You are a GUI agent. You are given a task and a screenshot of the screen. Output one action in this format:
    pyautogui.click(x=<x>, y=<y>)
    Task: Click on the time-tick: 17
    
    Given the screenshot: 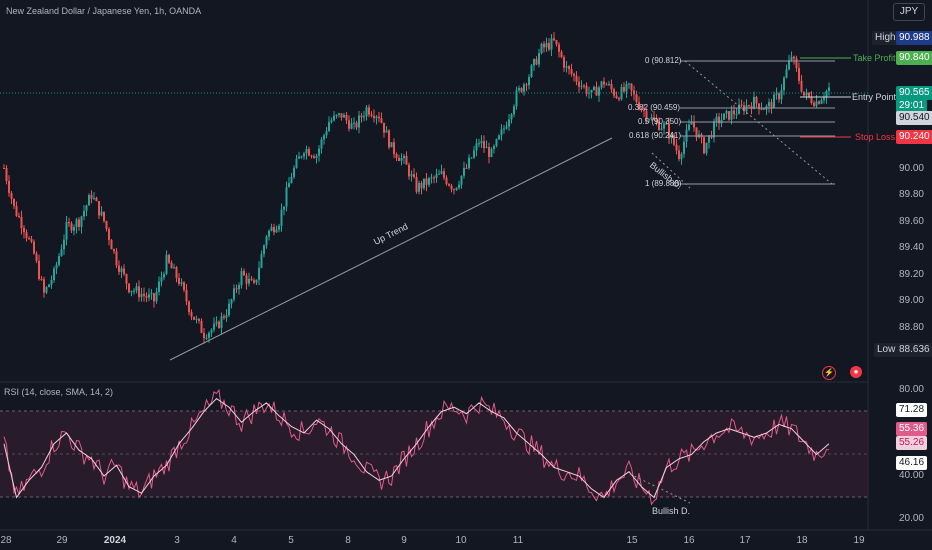 What is the action you would take?
    pyautogui.click(x=745, y=540)
    